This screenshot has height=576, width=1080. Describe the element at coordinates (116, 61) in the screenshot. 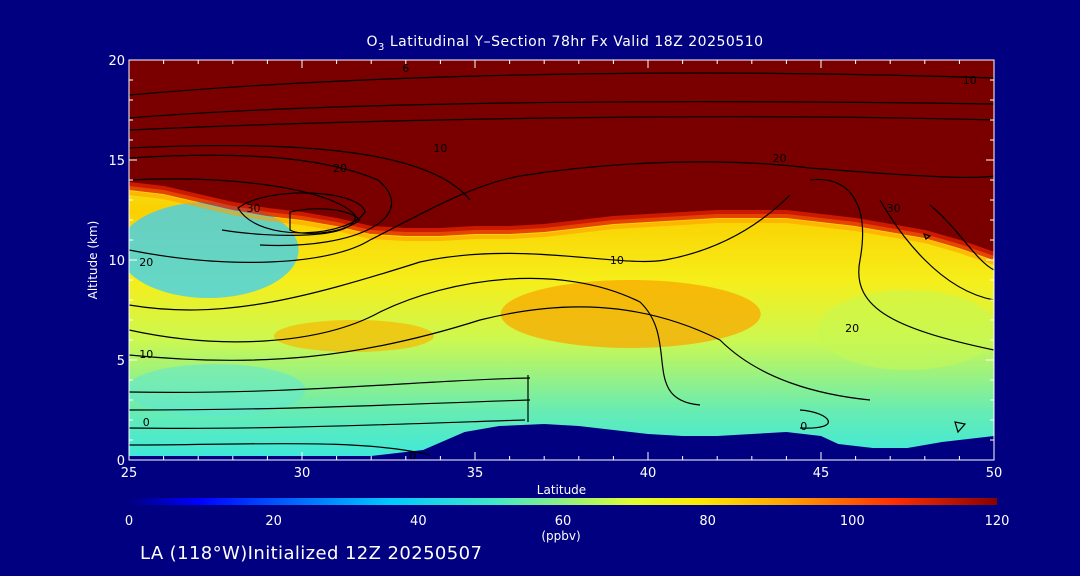

I see `y-tick-label: 20` at that location.